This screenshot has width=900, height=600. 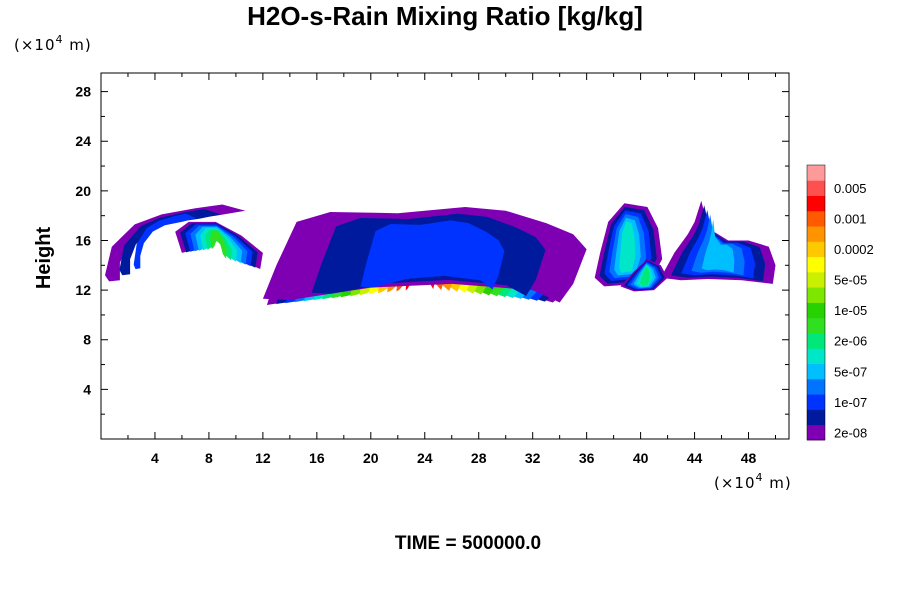 I want to click on x-tick-label: 16, so click(x=317, y=458).